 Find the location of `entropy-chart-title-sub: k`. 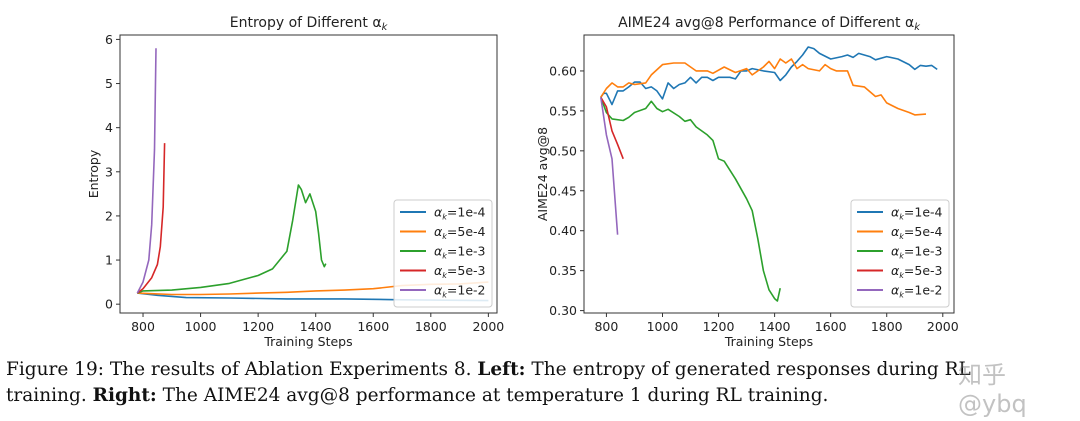

entropy-chart-title-sub: k is located at coordinates (385, 27).